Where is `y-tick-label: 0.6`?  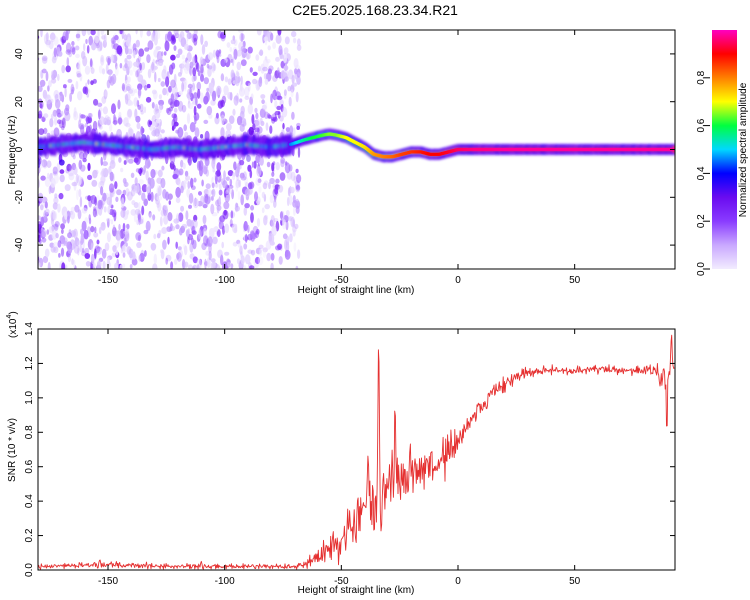
y-tick-label: 0.6 is located at coordinates (29, 466).